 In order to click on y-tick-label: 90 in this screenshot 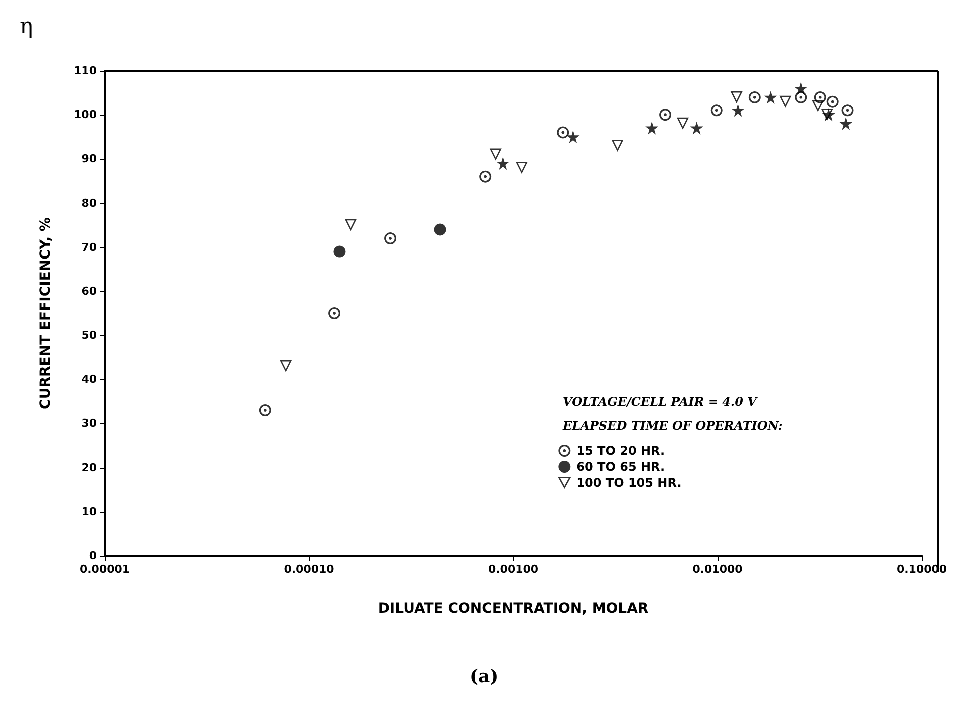, I will do `click(90, 159)`.